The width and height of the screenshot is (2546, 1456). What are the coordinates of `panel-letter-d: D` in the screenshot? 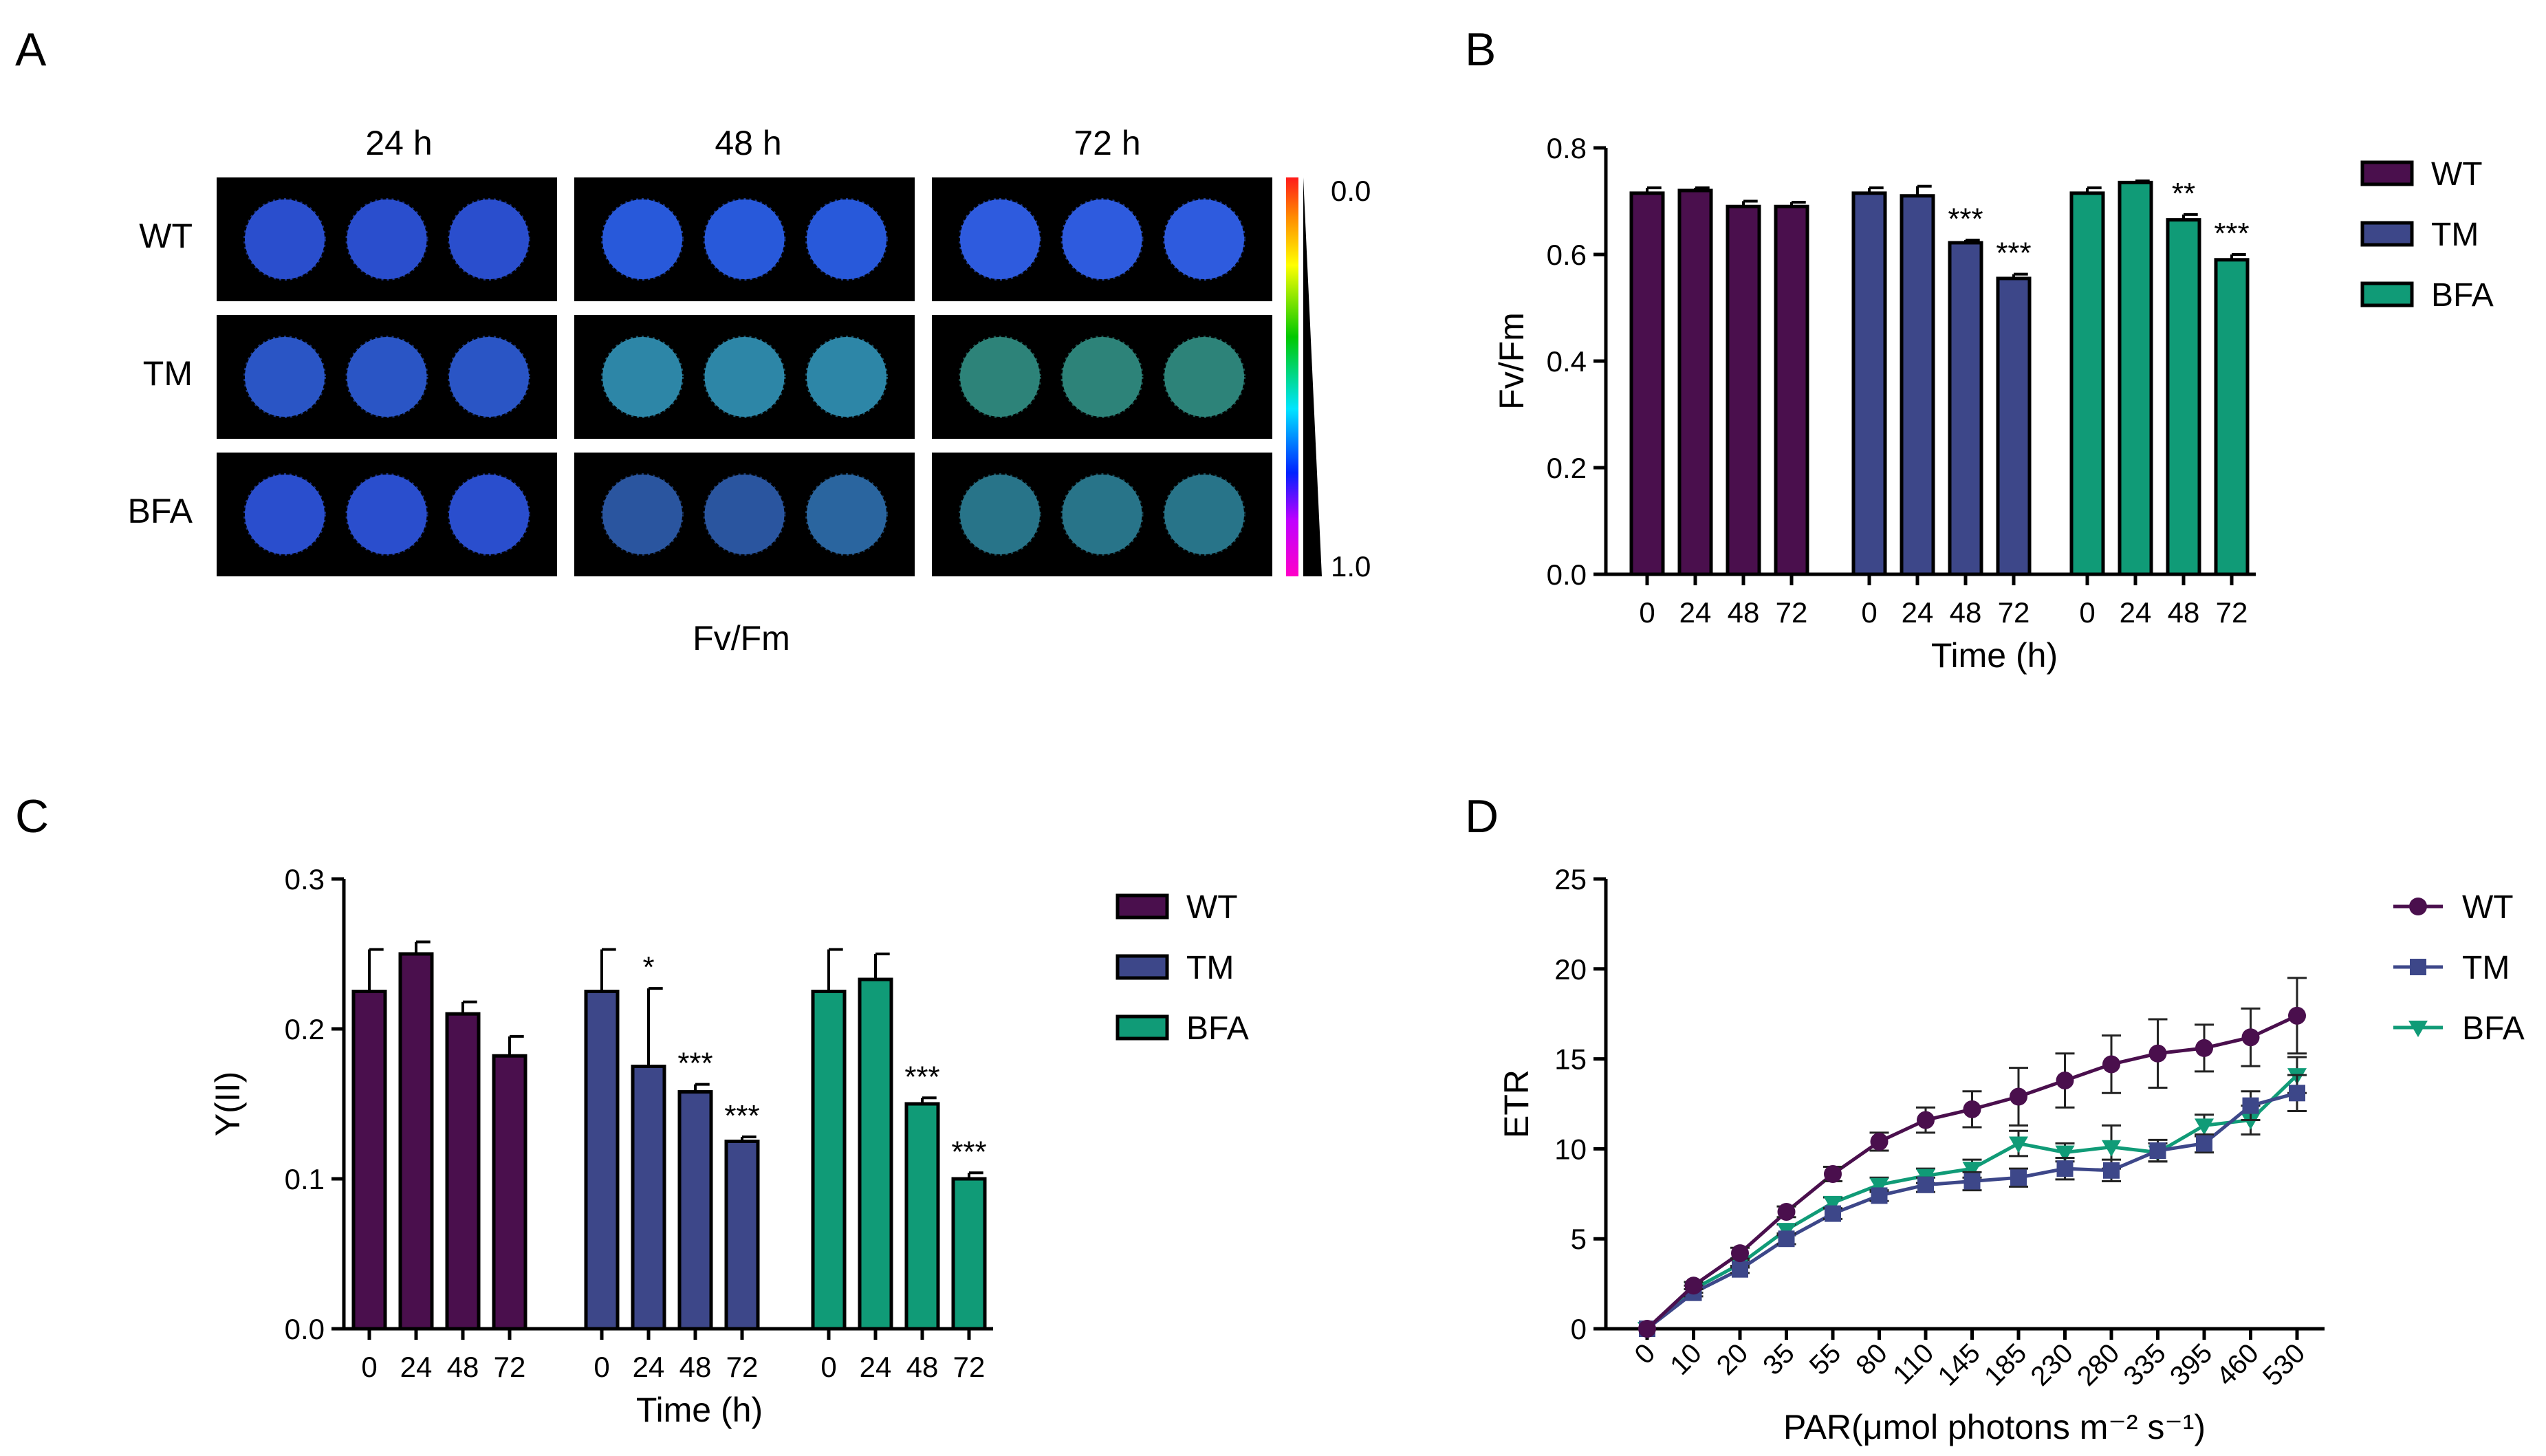 It's located at (1482, 816).